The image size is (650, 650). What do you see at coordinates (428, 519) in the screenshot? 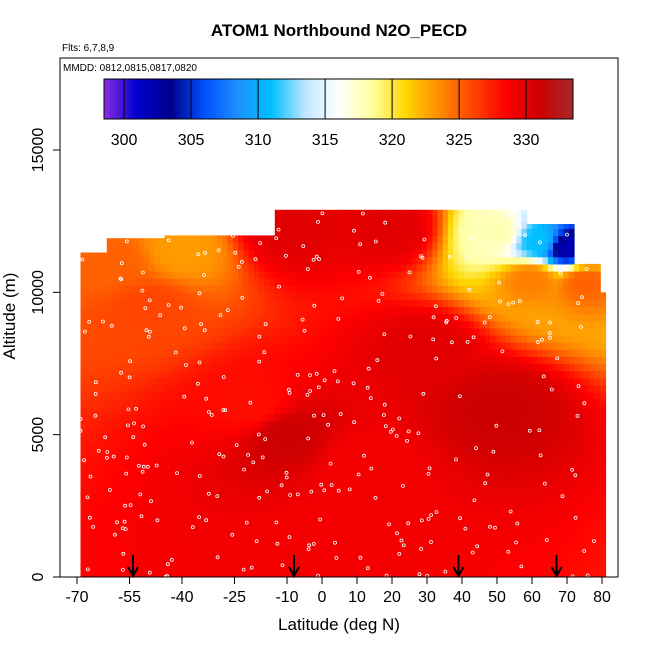
I see `sample-marker` at bounding box center [428, 519].